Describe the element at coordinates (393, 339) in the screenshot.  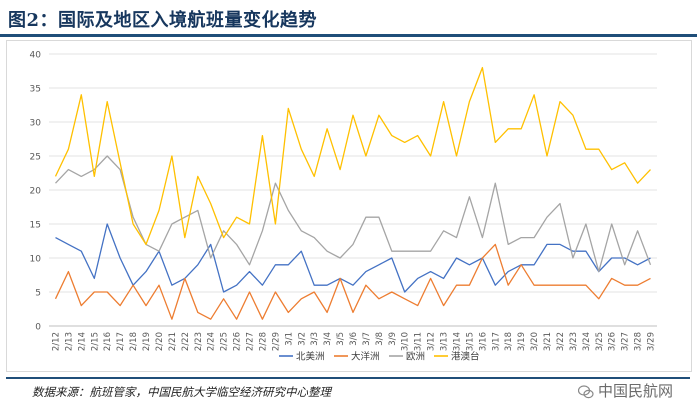
I see `x-tick-label: 3/9` at that location.